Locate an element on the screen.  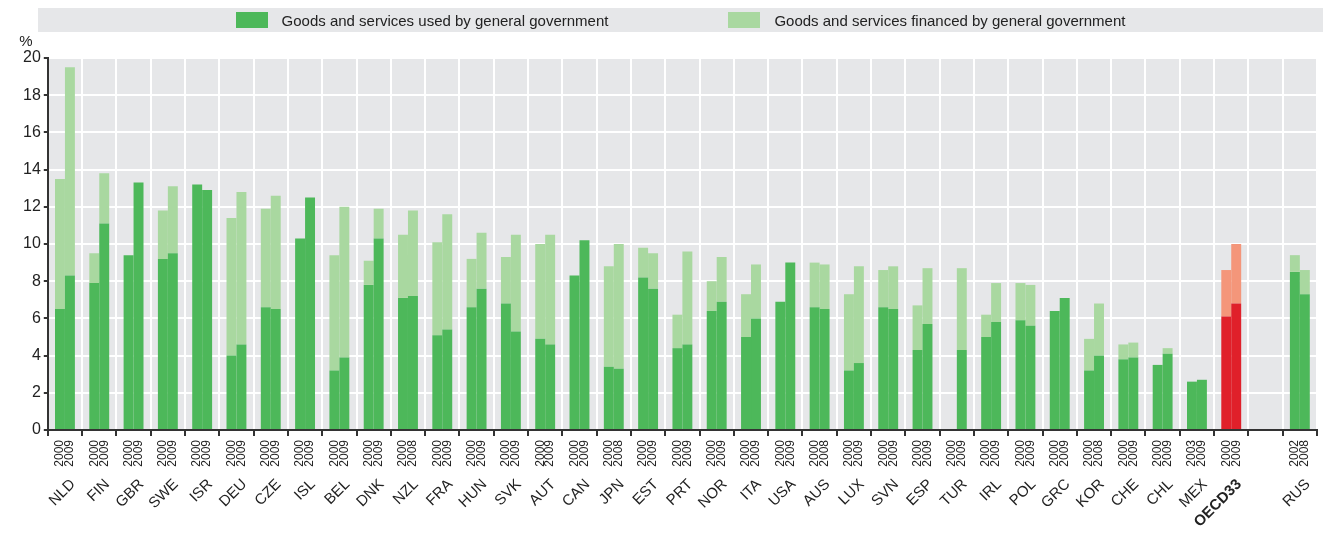
text: FIN is located at coordinates (98, 490).